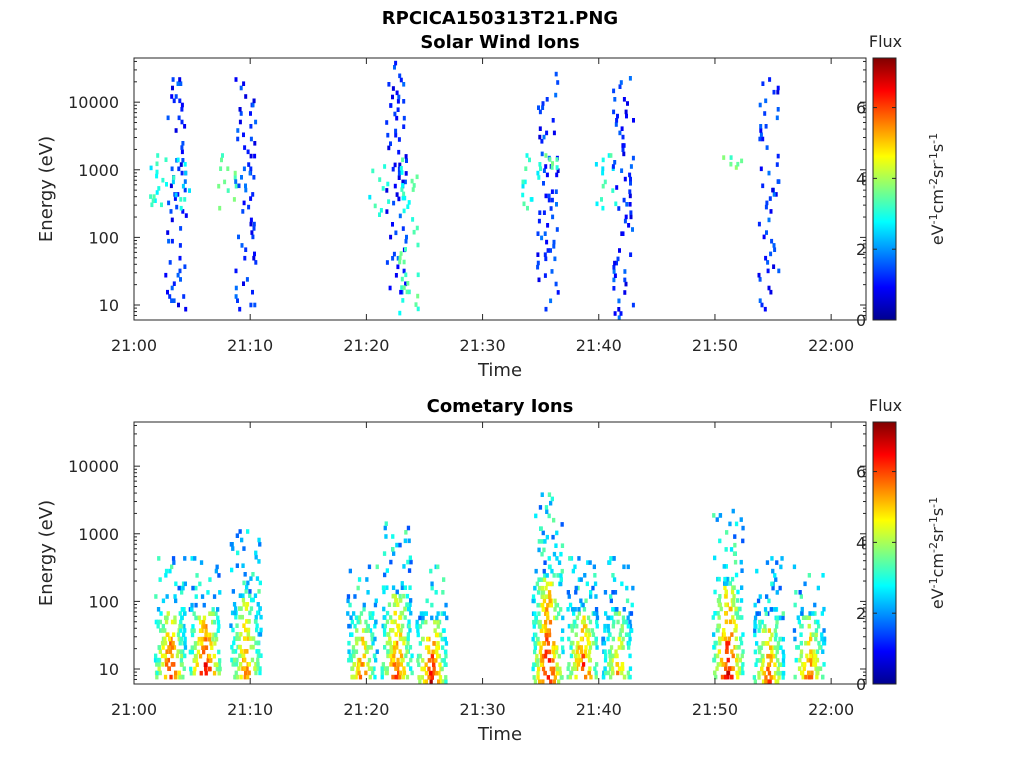 This screenshot has width=1024, height=768. I want to click on colorbar-title: Flux, so click(885, 41).